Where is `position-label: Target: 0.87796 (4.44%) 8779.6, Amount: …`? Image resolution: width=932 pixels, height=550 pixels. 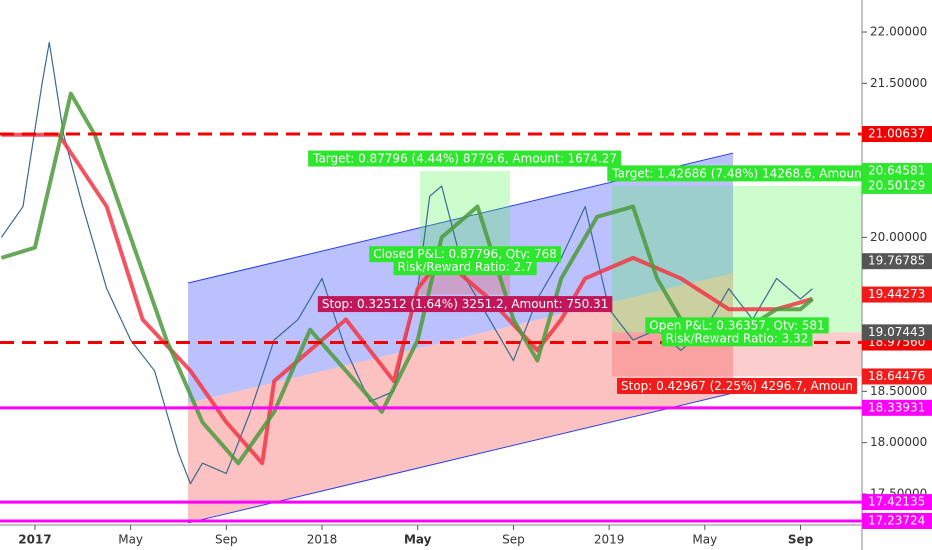 position-label: Target: 0.87796 (4.44%) 8779.6, Amount: … is located at coordinates (464, 159).